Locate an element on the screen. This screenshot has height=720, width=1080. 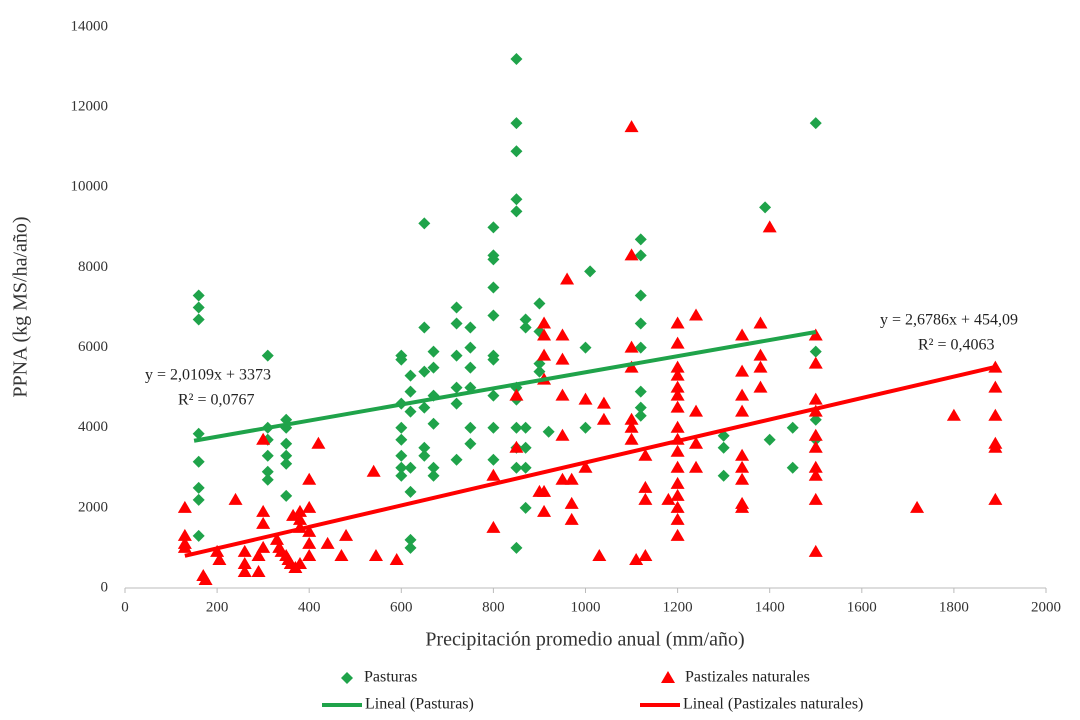
x-tick-label: 1200 is located at coordinates (678, 607).